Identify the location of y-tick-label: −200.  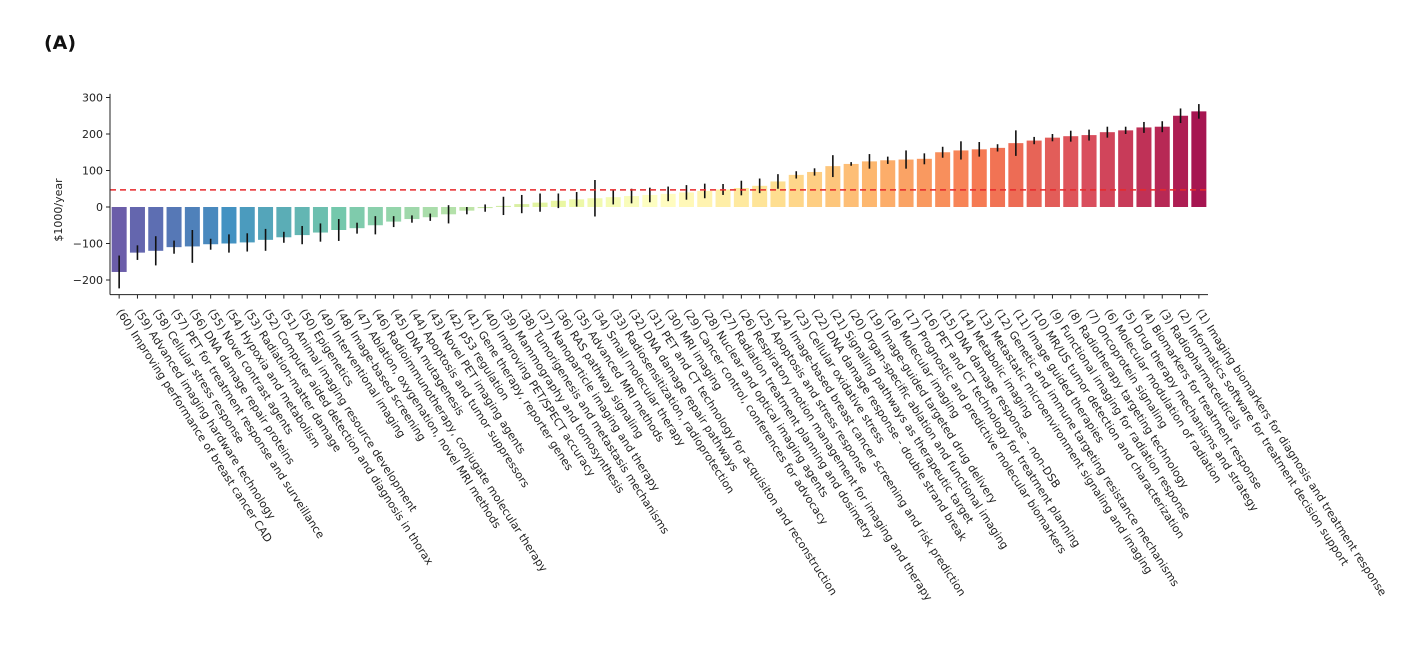
(88, 280).